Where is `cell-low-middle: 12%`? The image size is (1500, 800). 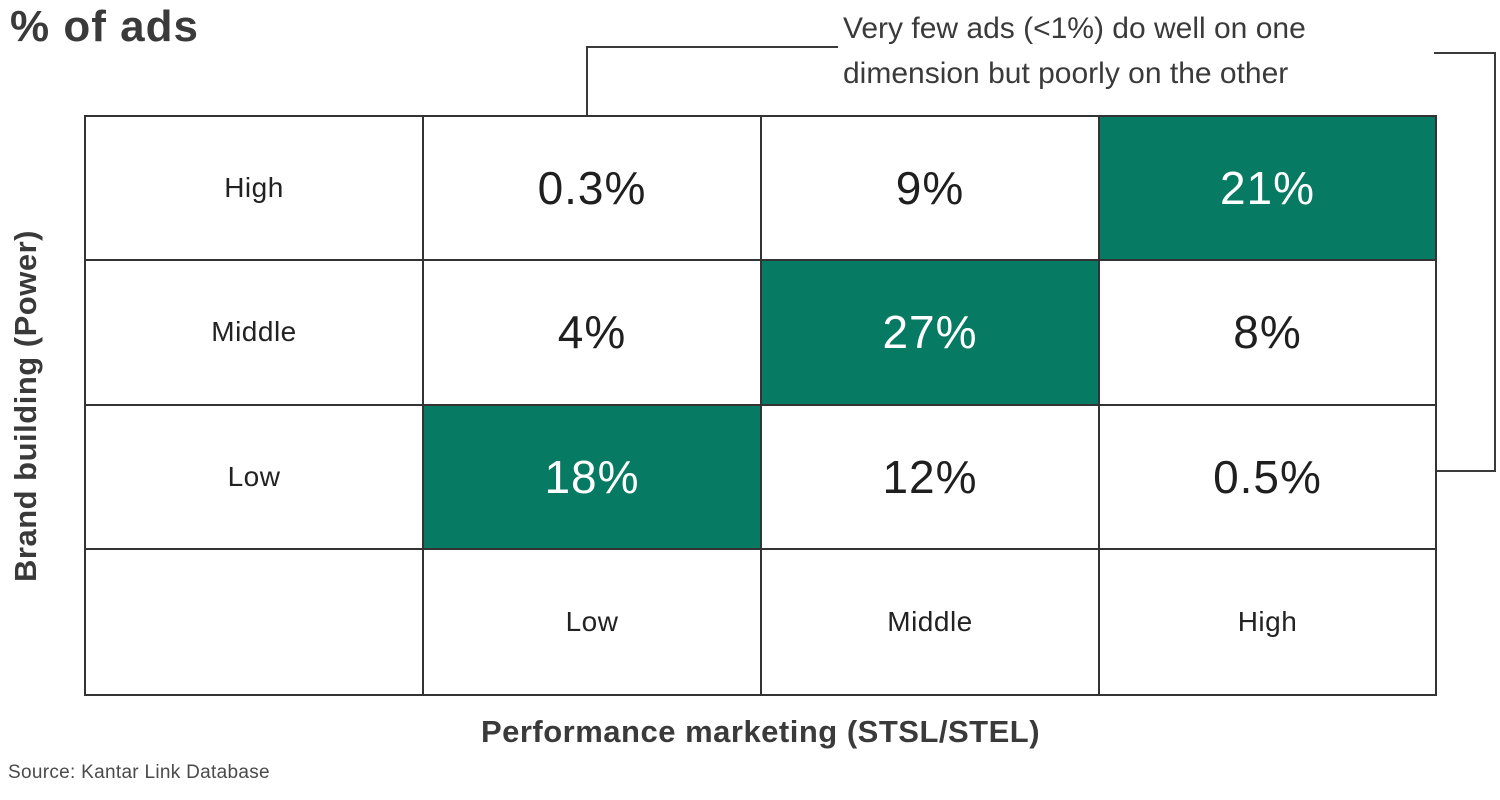
cell-low-middle: 12% is located at coordinates (931, 477).